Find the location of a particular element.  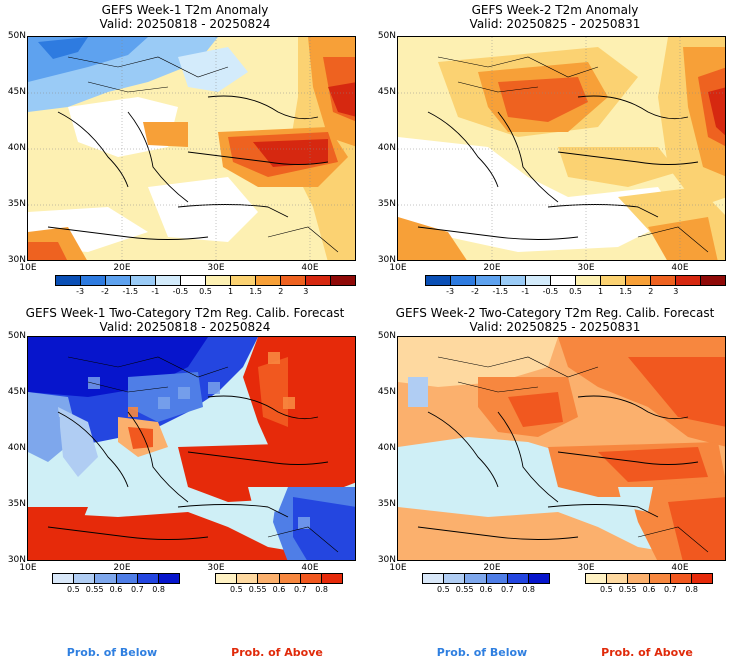

panel-4-lat-30: 30N is located at coordinates (386, 560).